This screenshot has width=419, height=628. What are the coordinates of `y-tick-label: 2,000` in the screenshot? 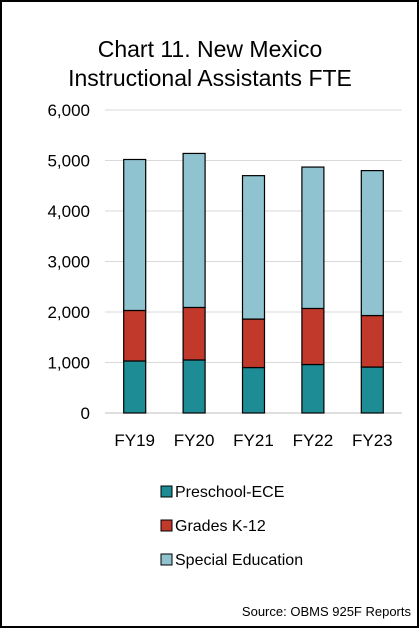 It's located at (68, 312).